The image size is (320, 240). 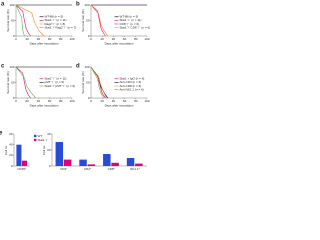 I want to click on panel-letter: d, so click(x=78, y=67).